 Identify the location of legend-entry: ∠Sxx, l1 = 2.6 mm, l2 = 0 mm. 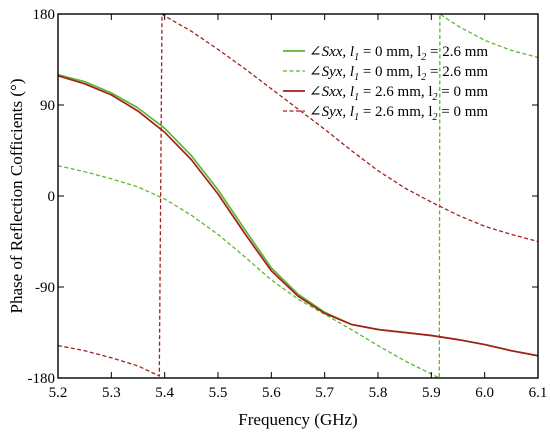
(385, 93).